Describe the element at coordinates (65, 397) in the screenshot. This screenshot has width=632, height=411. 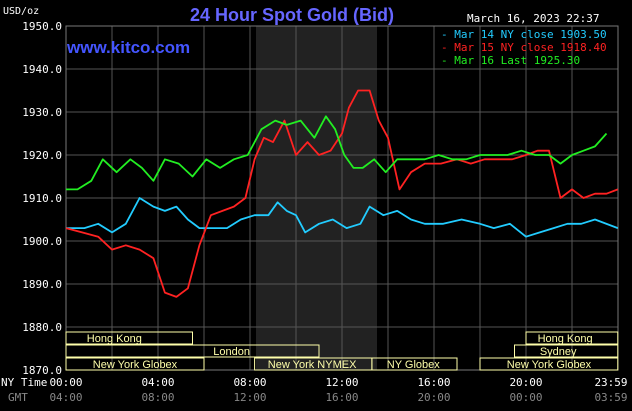
I see `gmt-time-tick: 04:00` at that location.